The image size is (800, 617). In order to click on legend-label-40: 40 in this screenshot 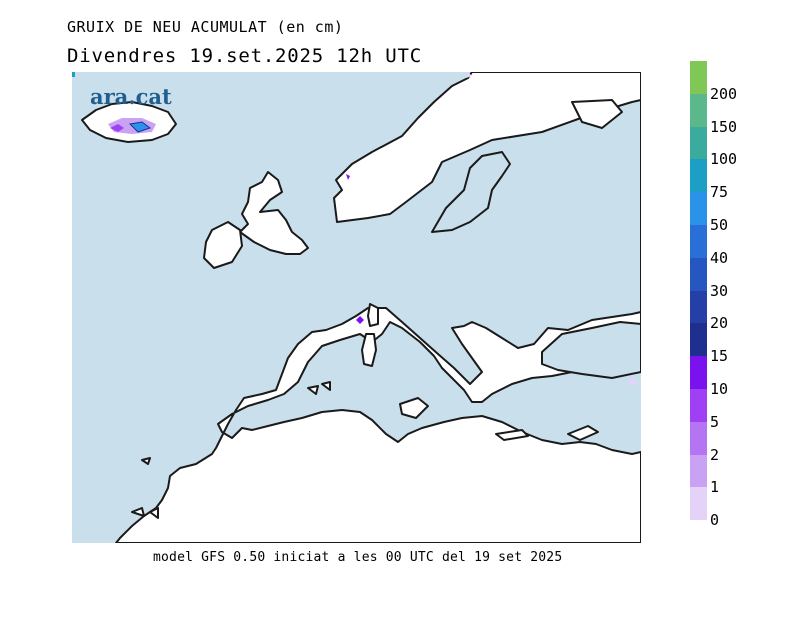, I will do `click(719, 257)`.